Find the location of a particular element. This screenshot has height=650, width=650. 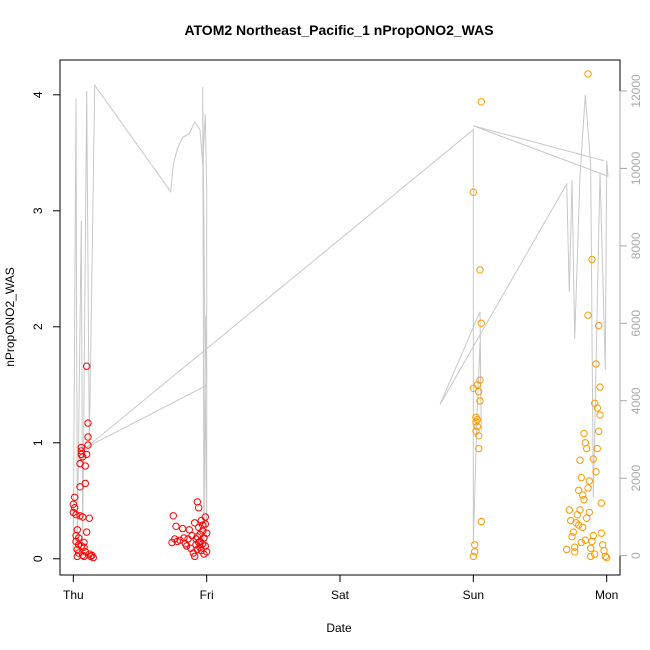

x-axis: Thu Fri Sat Sun Mon is located at coordinates (340, 588).